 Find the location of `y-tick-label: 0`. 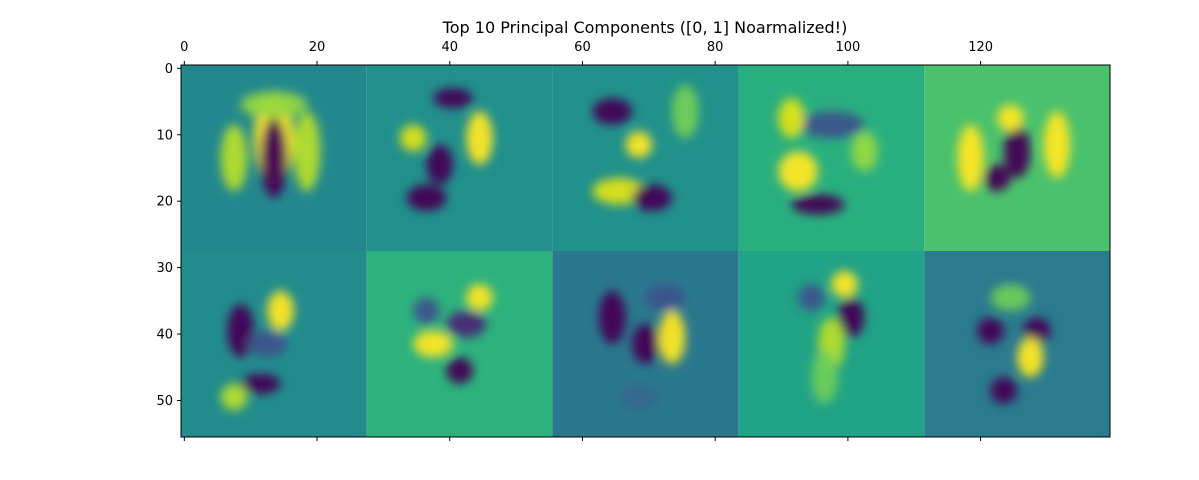

y-tick-label: 0 is located at coordinates (169, 69).